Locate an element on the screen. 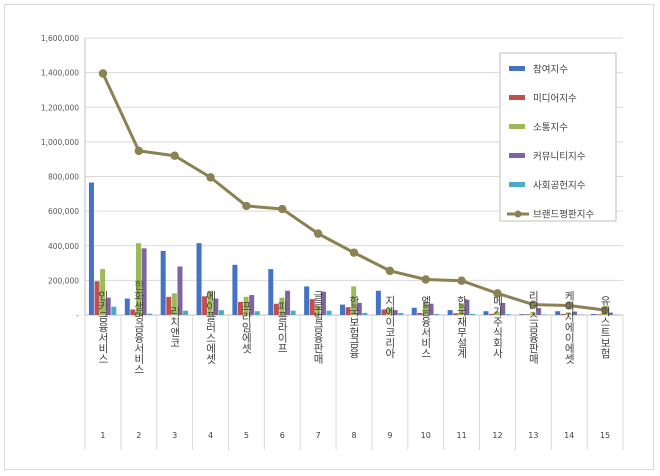 The image size is (660, 476). legend-label: 참여지수 is located at coordinates (550, 70).